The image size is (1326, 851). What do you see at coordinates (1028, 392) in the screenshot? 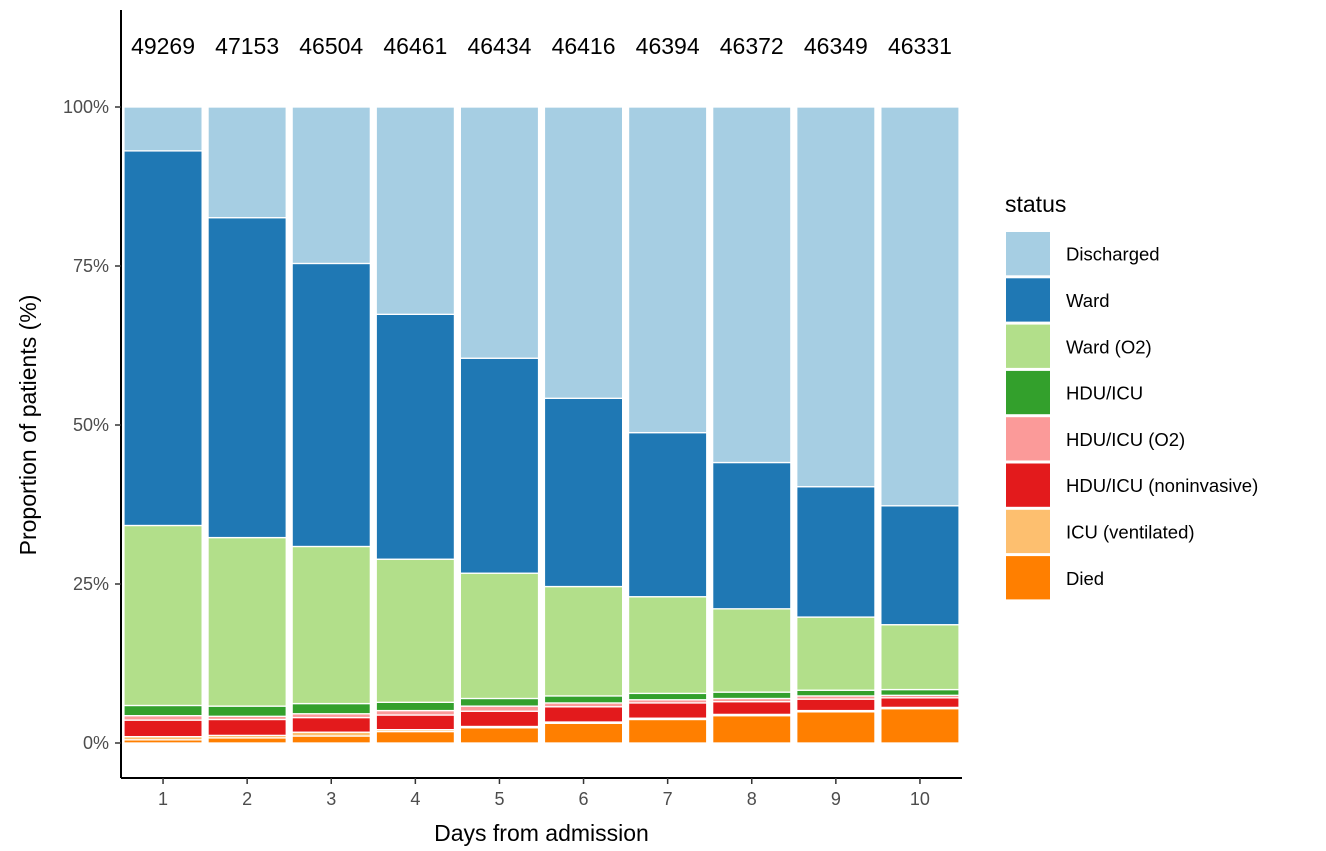
I see `legend-key-hdu-icu` at bounding box center [1028, 392].